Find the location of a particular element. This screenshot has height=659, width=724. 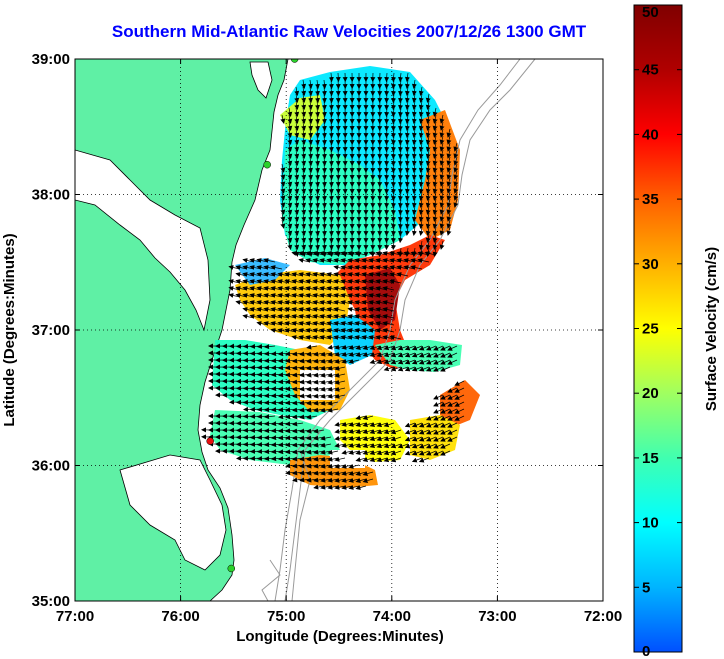

x-axis-label: Longitude (Degrees:Minutes) is located at coordinates (340, 636).